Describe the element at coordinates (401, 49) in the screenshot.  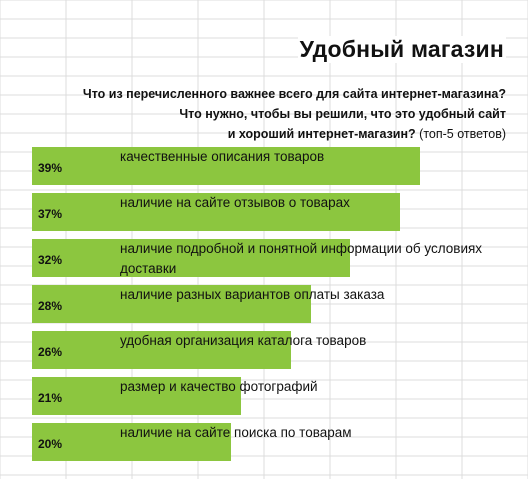
I see `chart-title: Удобный магазин` at that location.